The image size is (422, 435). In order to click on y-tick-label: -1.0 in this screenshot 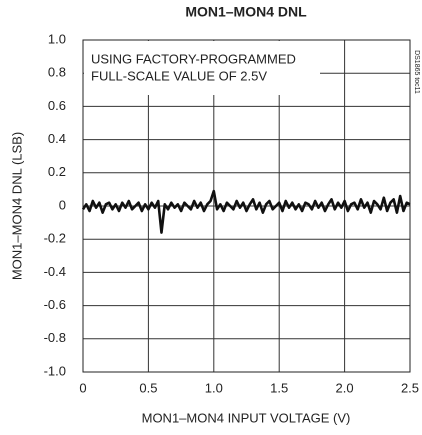, I will do `click(55, 370)`.